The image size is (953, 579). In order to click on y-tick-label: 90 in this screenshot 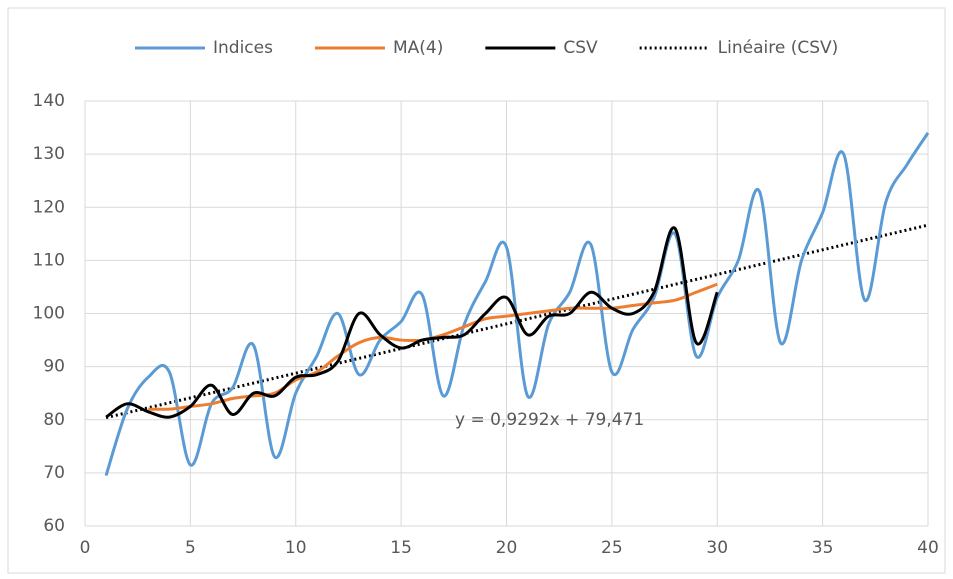, I will do `click(54, 367)`.